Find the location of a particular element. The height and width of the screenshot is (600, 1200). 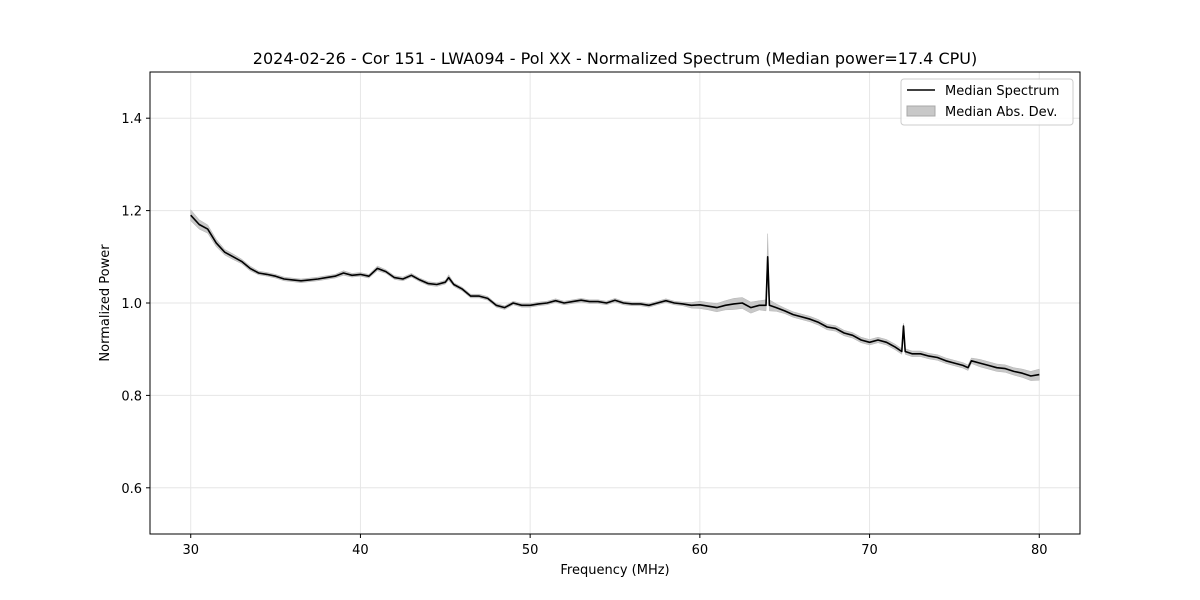

x-tick-label: 70 is located at coordinates (869, 550).